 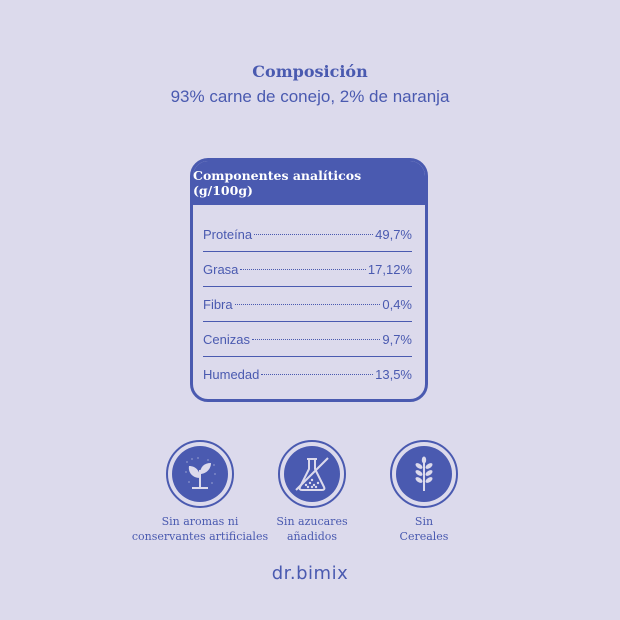 What do you see at coordinates (310, 71) in the screenshot?
I see `composition-title: Composición` at bounding box center [310, 71].